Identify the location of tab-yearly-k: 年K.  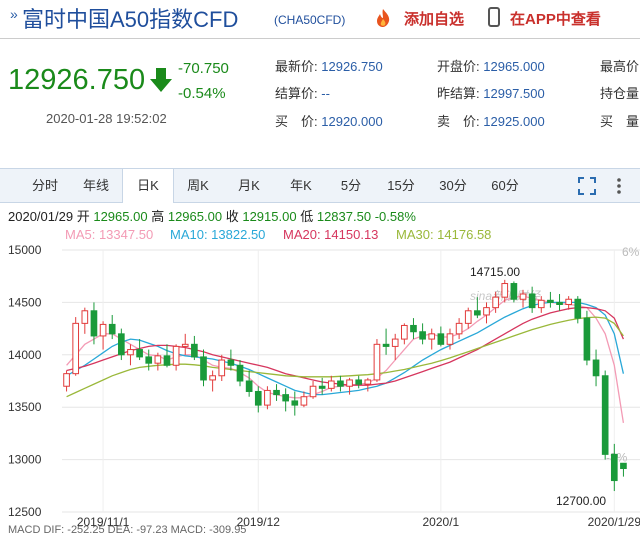
(301, 185).